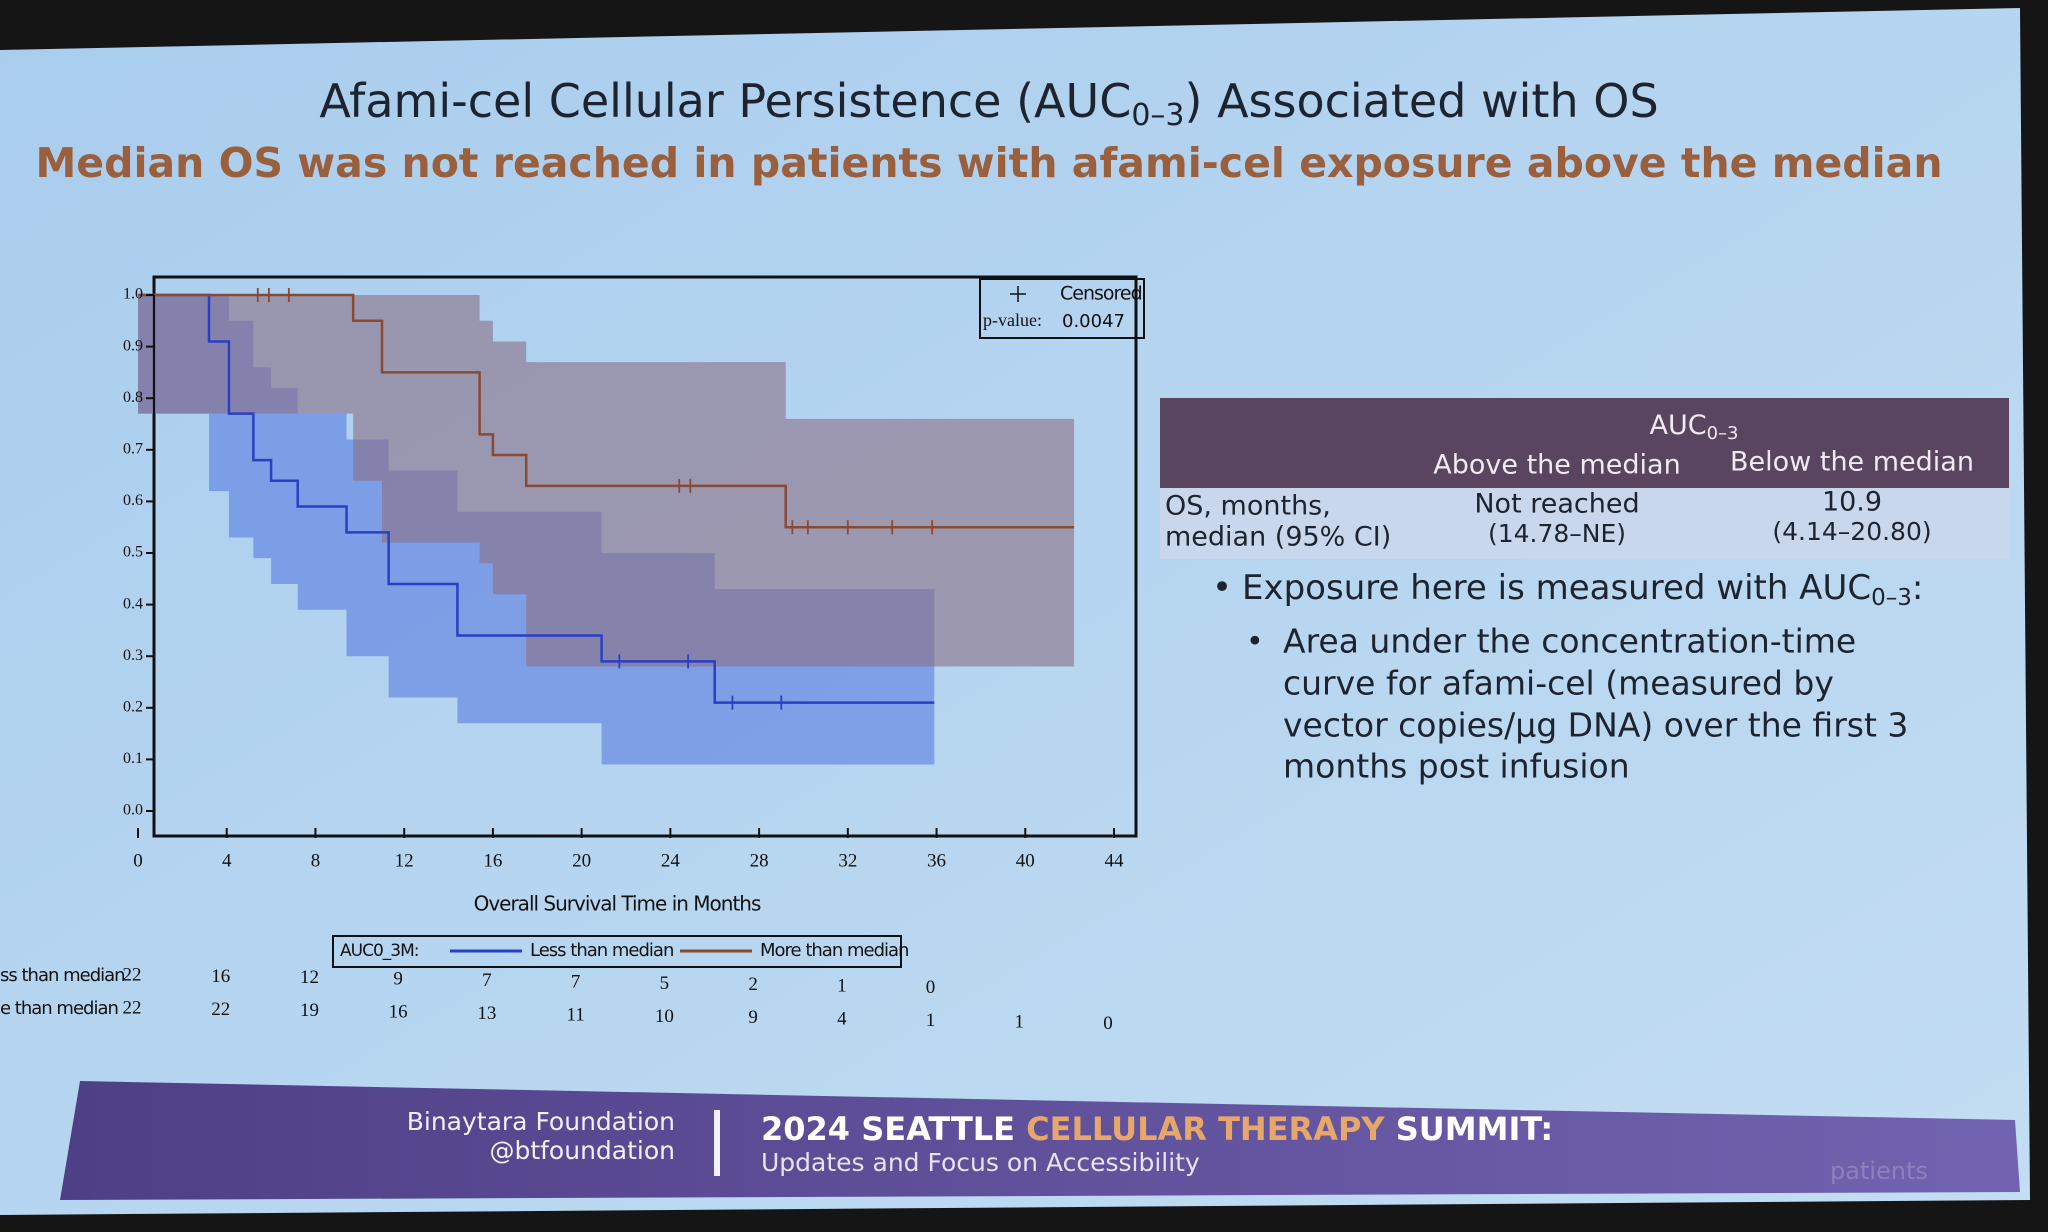 This screenshot has height=1232, width=2048. I want to click on y-tick-label: 0.0, so click(133, 810).